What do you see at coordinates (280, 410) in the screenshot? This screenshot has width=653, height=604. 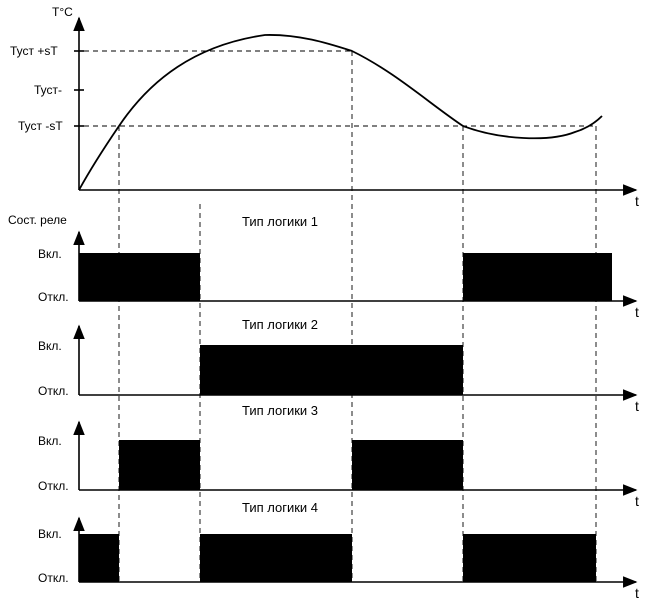 I see `logic-type-3-title: Тип логики 3` at bounding box center [280, 410].